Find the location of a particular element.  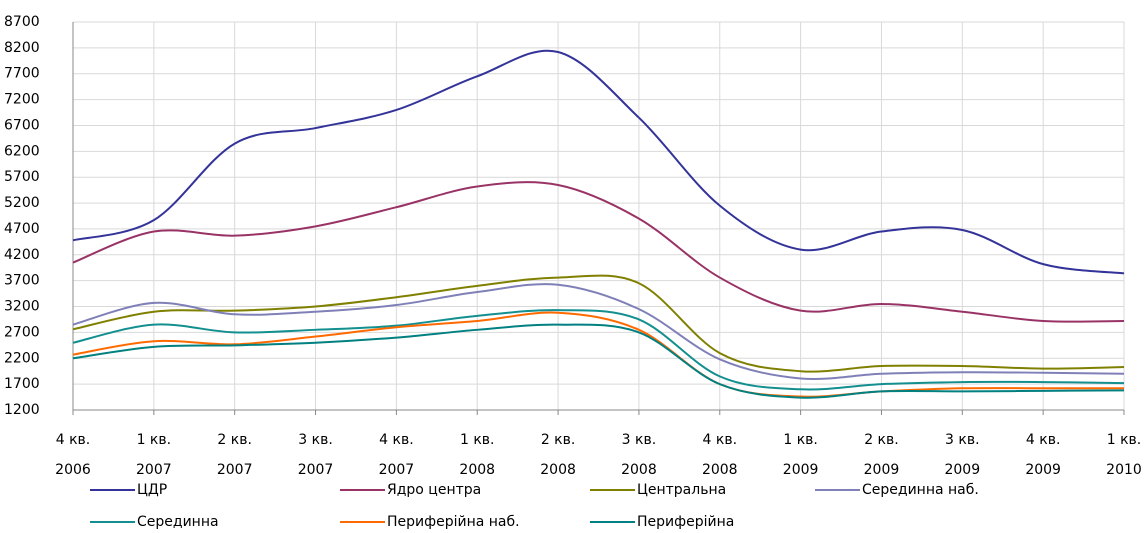

legend-label: Центральна is located at coordinates (681, 490).